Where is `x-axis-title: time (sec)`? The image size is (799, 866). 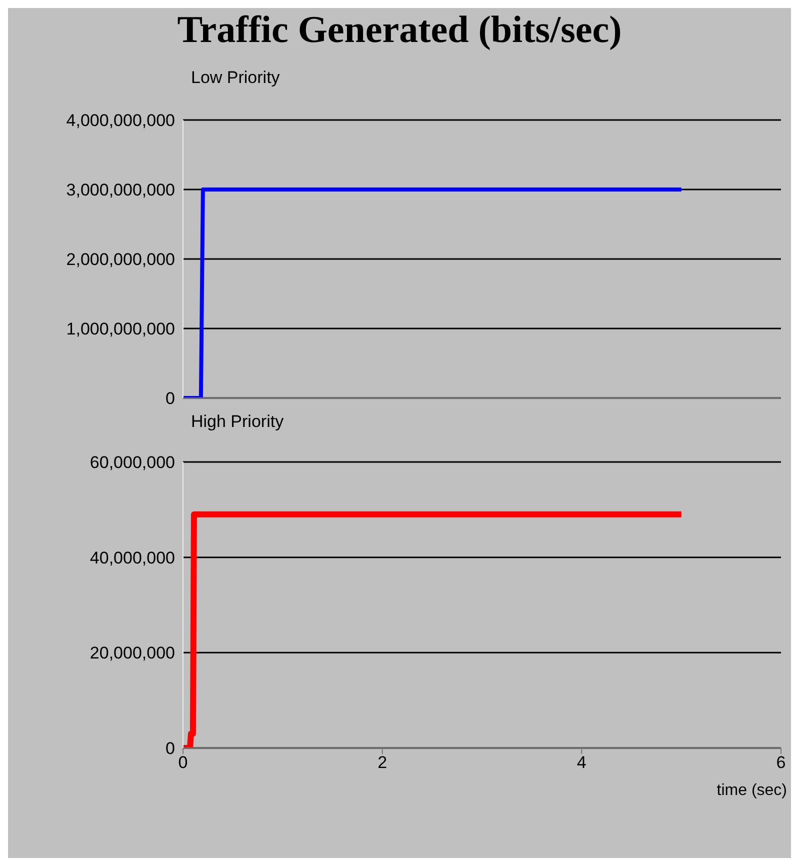
x-axis-title: time (sec) is located at coordinates (752, 791).